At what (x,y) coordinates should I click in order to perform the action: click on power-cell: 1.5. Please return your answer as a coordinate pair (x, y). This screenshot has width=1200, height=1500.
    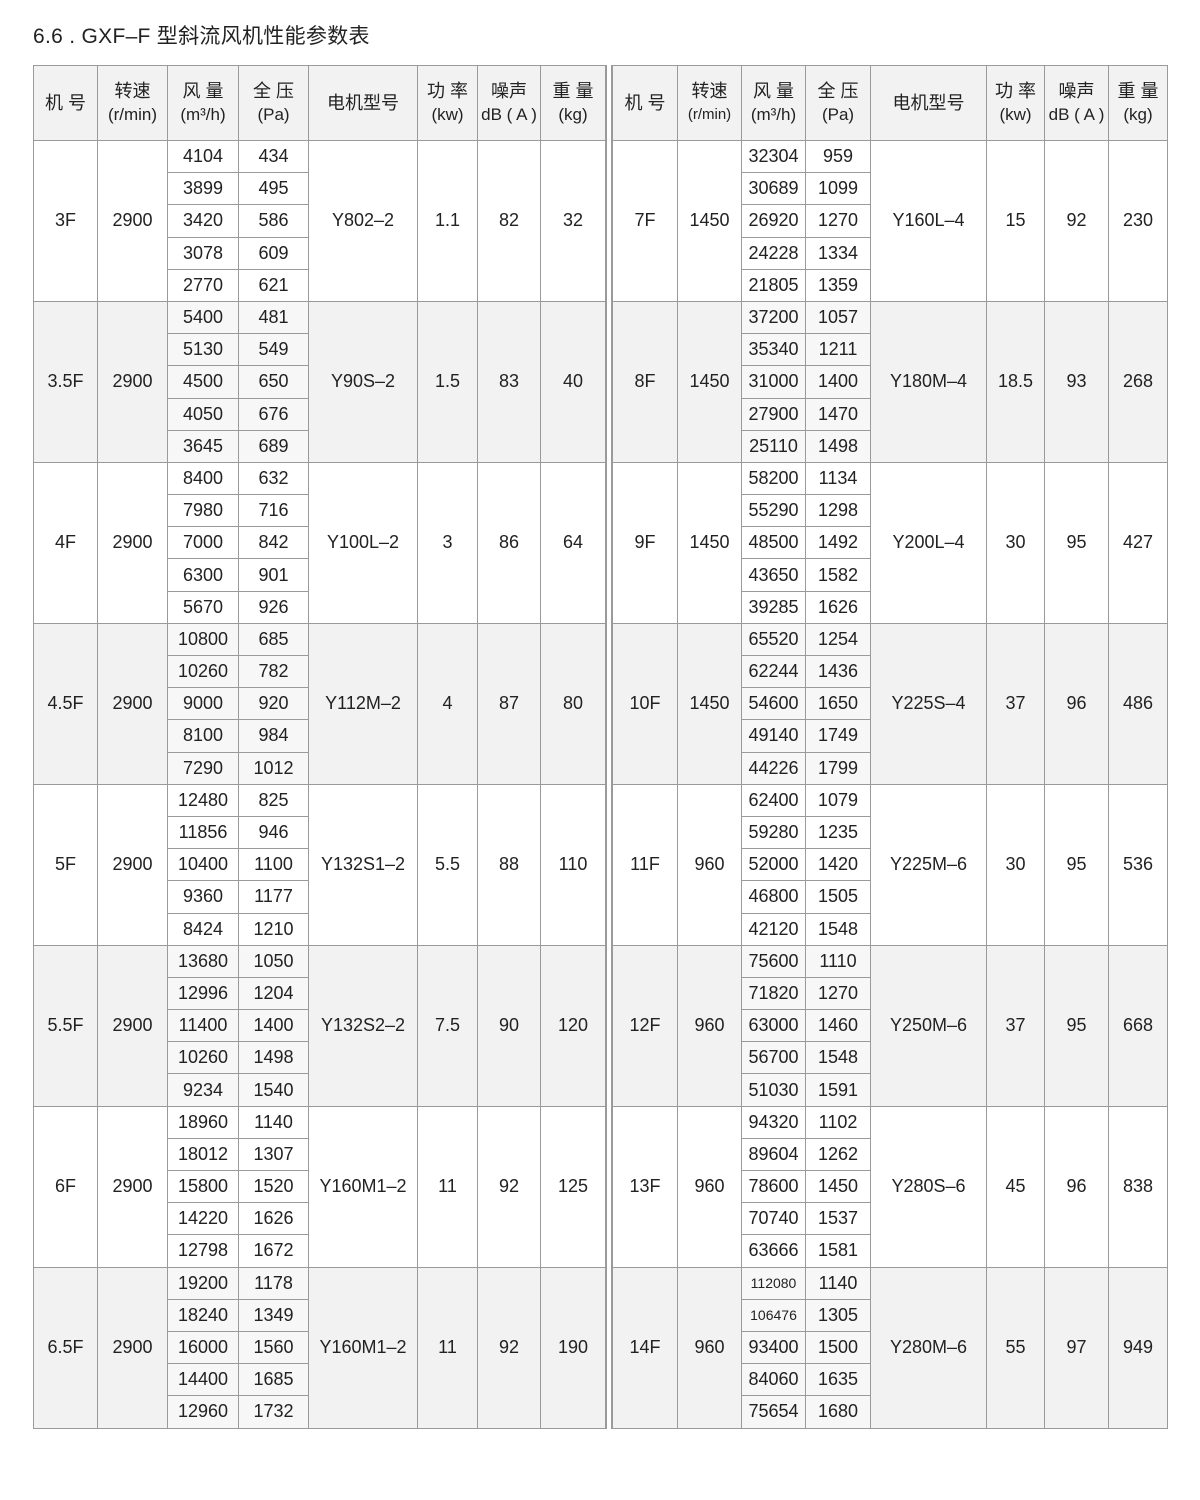
    Looking at the image, I should click on (447, 381).